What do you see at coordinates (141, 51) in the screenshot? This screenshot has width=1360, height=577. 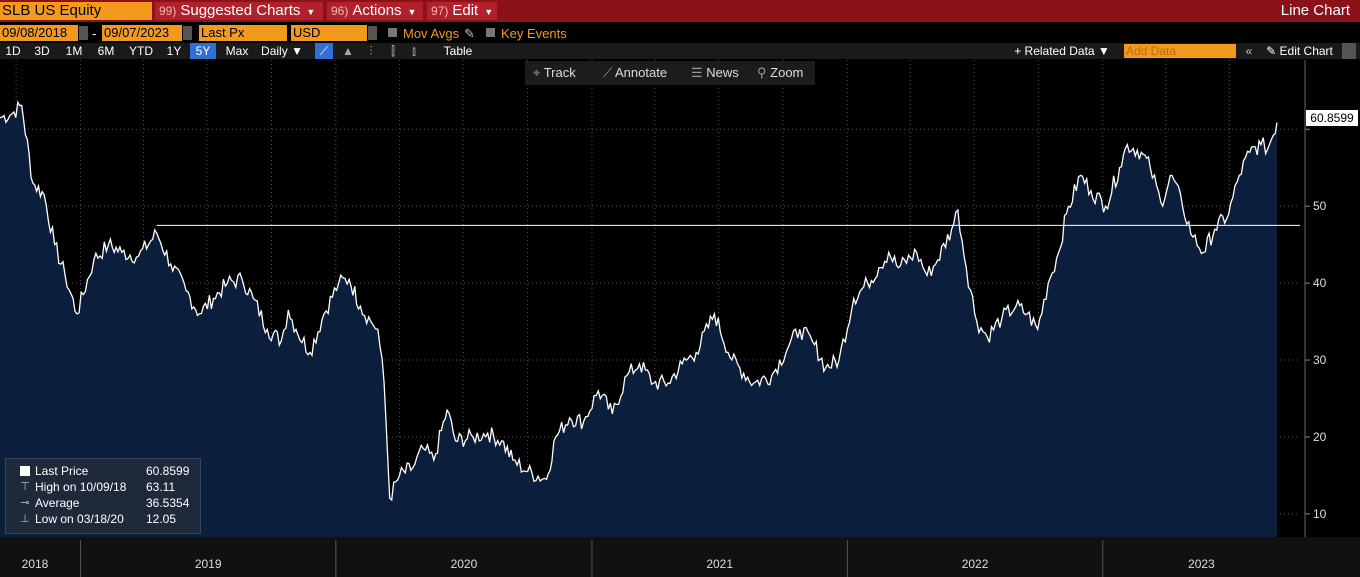 I see `period-ytd: YTD` at bounding box center [141, 51].